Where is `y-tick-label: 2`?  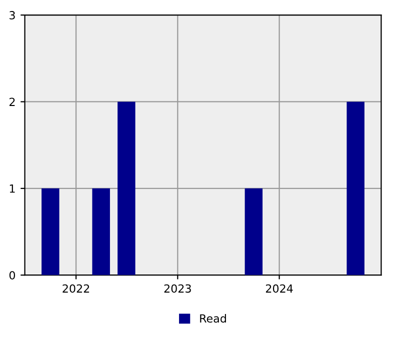
y-tick-label: 2 is located at coordinates (12, 102).